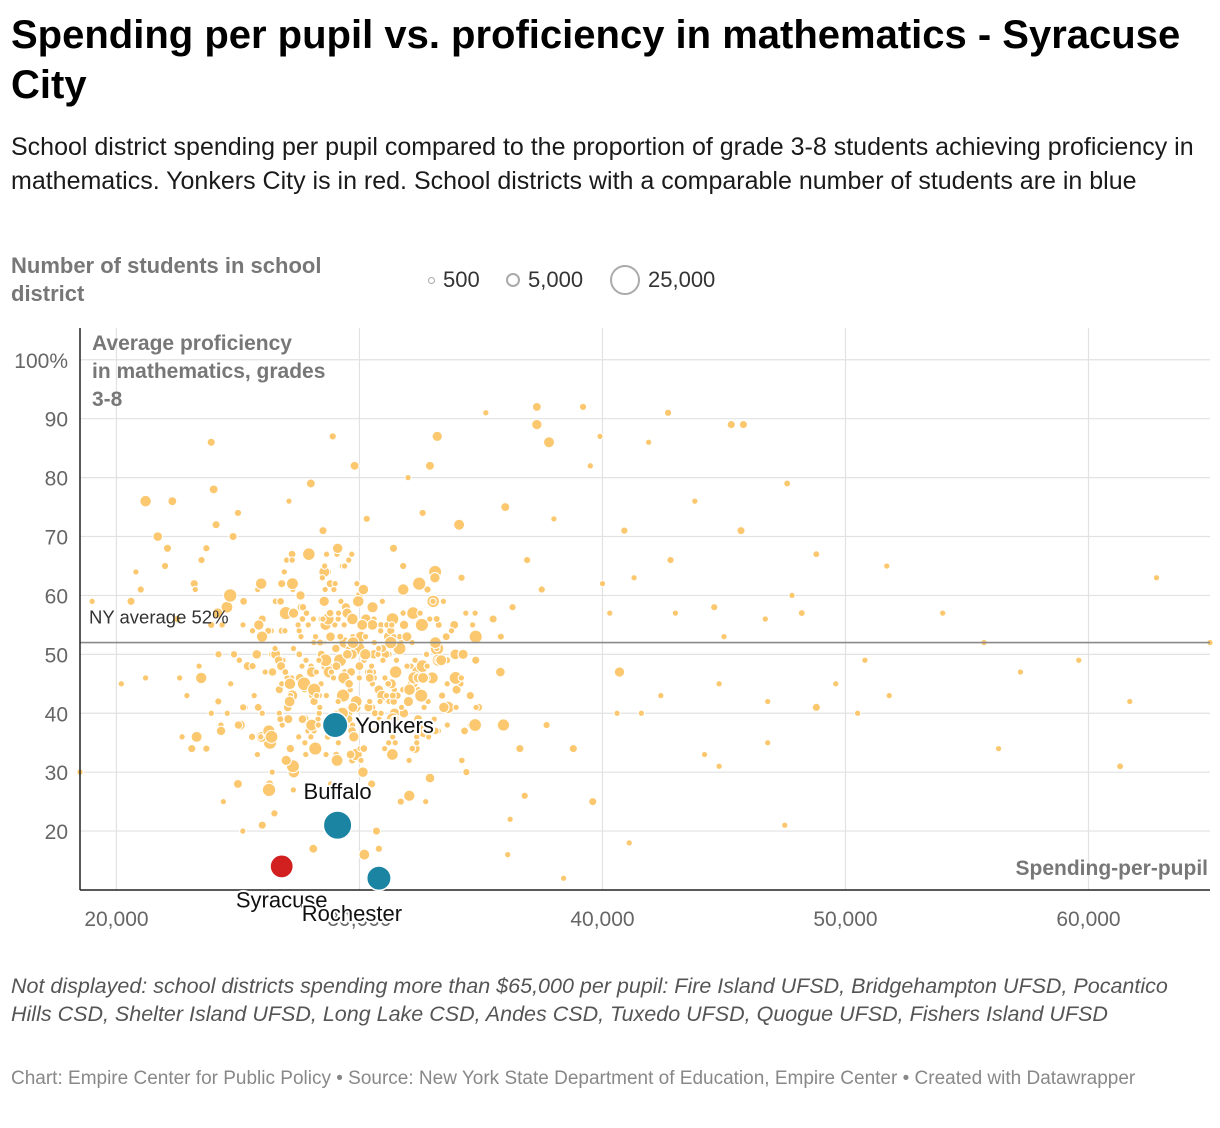 The height and width of the screenshot is (1128, 1220). What do you see at coordinates (556, 279) in the screenshot?
I see `legend-label: 5,000` at bounding box center [556, 279].